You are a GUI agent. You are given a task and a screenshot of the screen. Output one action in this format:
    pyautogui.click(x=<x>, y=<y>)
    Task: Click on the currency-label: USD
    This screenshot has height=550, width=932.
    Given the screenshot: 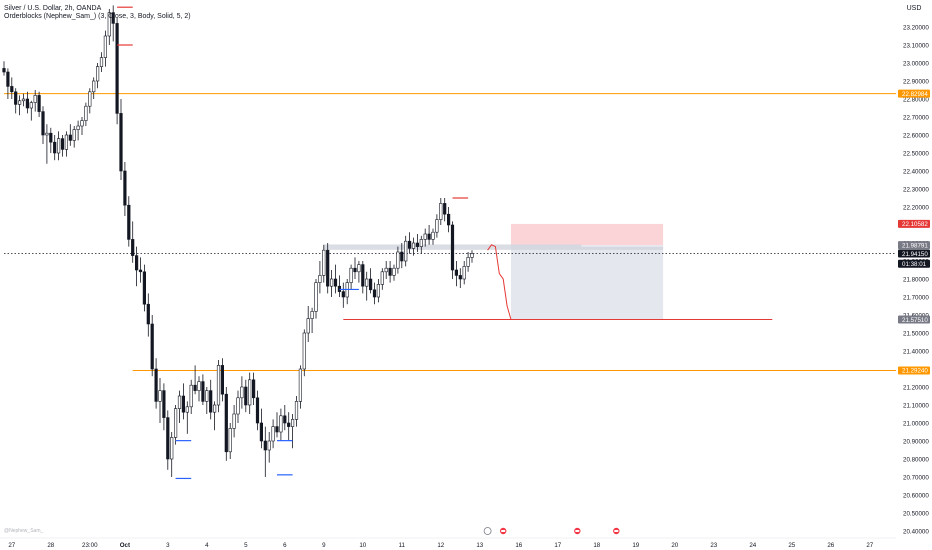 What is the action you would take?
    pyautogui.click(x=914, y=8)
    